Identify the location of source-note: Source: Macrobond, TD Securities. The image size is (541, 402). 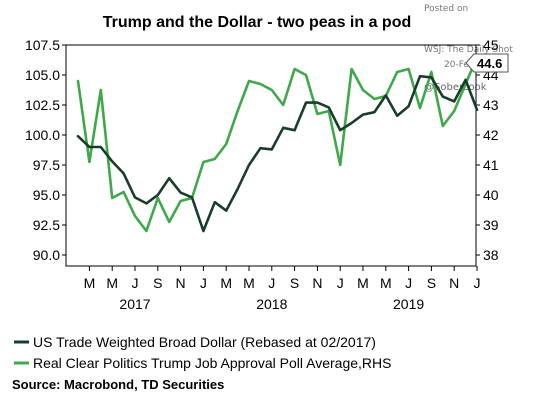
(118, 384).